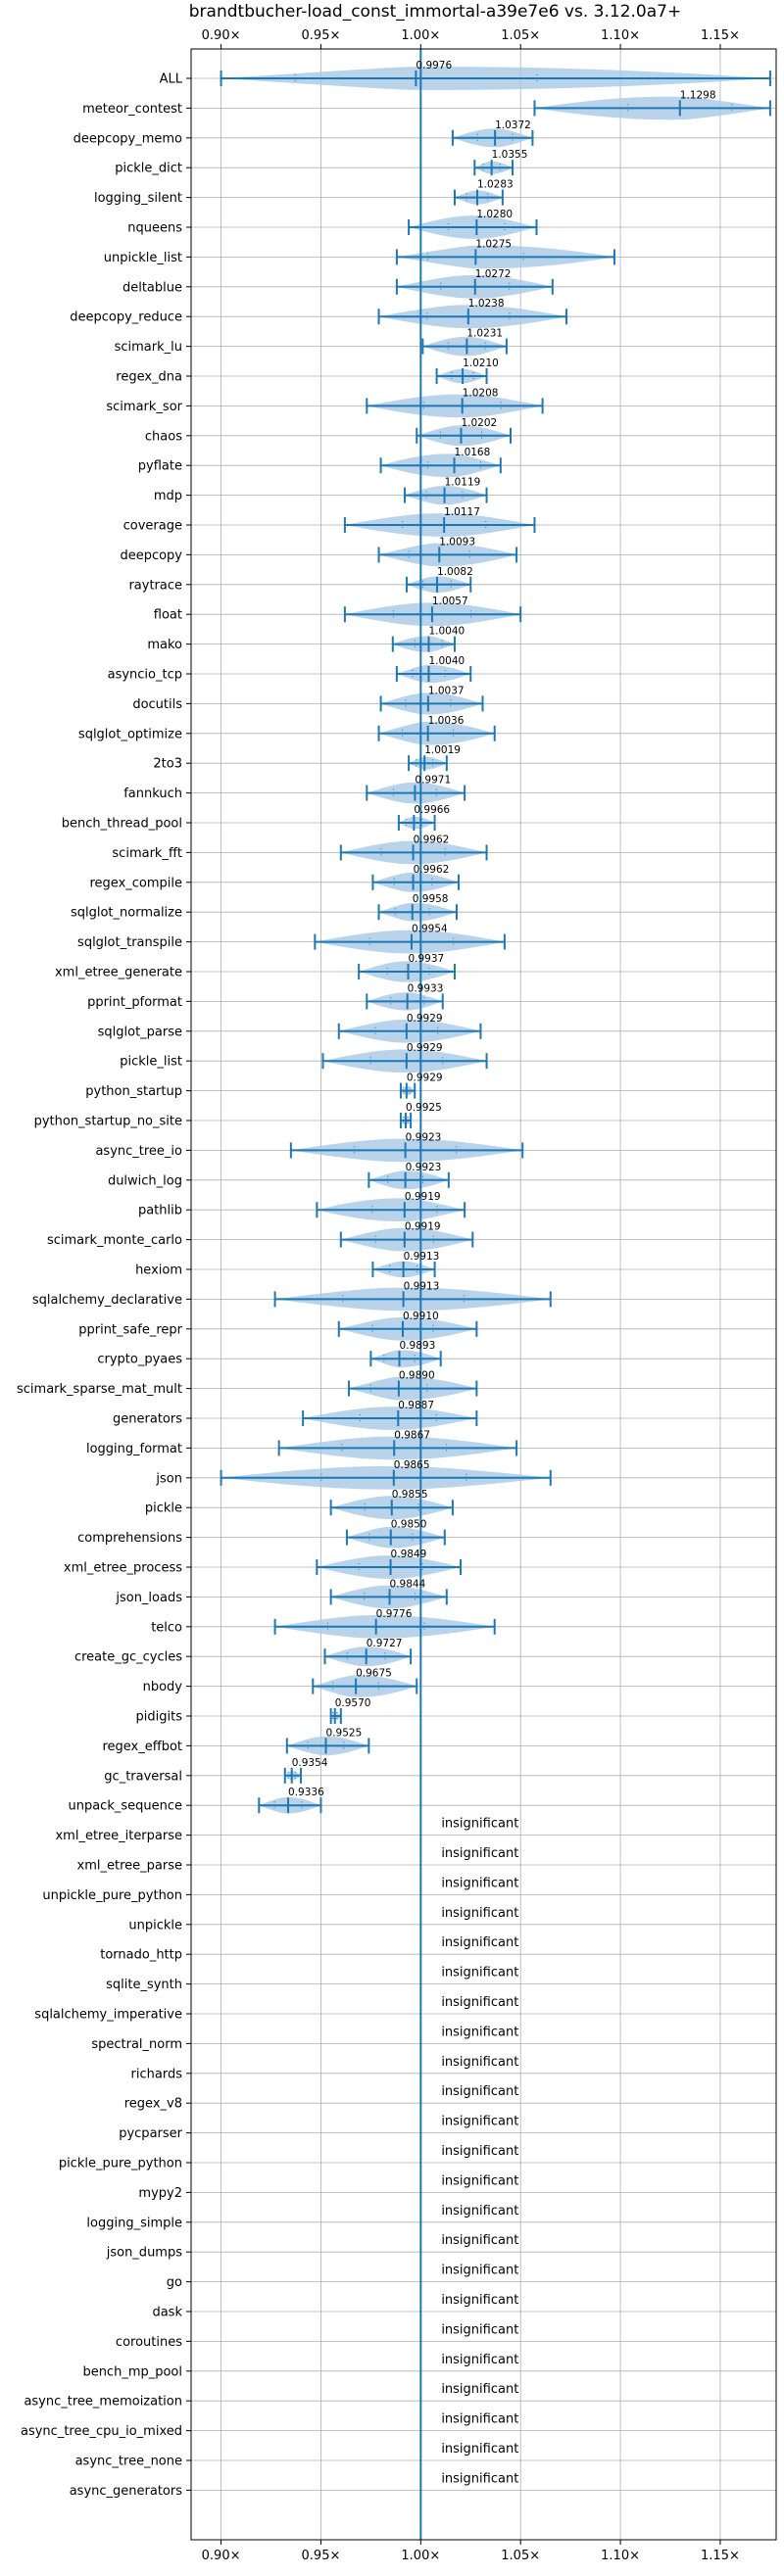 The width and height of the screenshot is (784, 2576). Describe the element at coordinates (158, 1271) in the screenshot. I see `benchmark-name: hexiom` at that location.